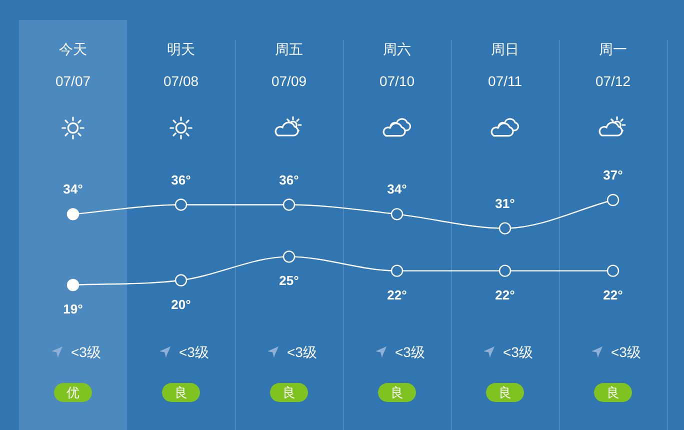 Image resolution: width=684 pixels, height=430 pixels. What do you see at coordinates (181, 304) in the screenshot?
I see `data-label: 20°` at bounding box center [181, 304].